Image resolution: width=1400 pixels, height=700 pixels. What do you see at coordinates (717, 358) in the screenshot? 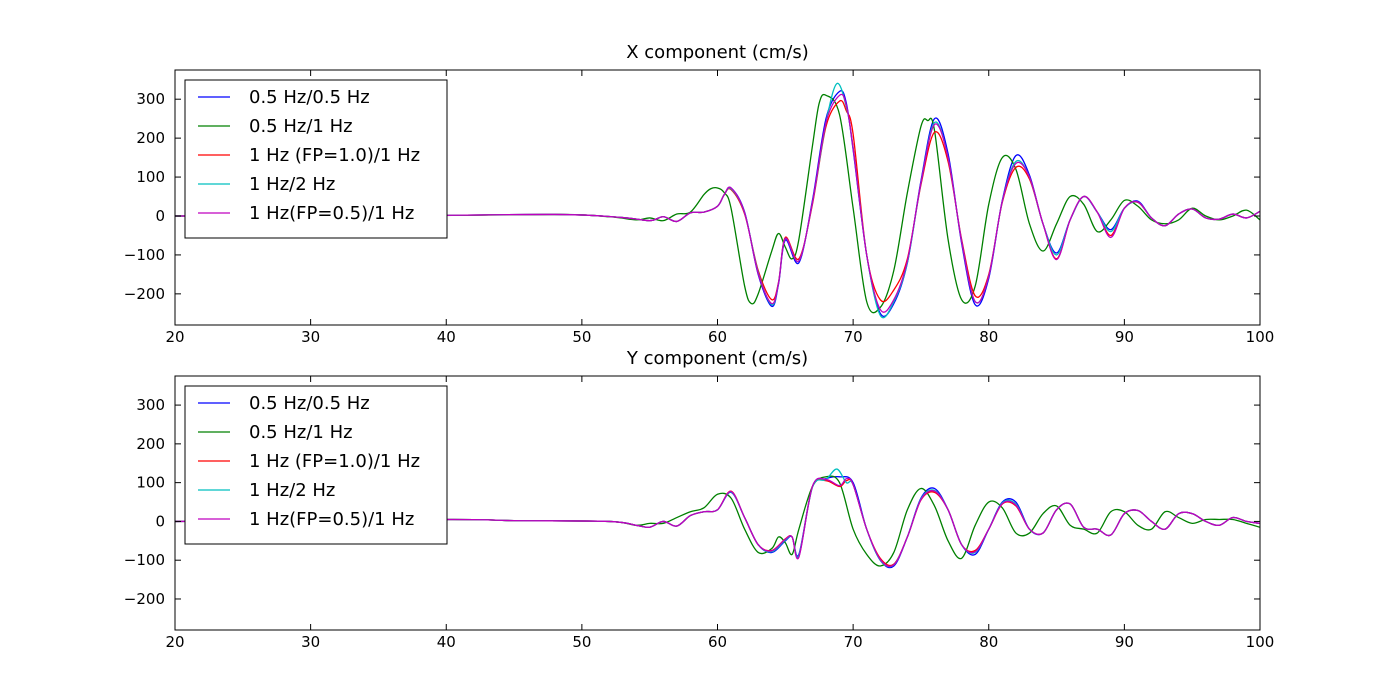
I see `subplot-title: Y component (cm/s)` at bounding box center [717, 358].